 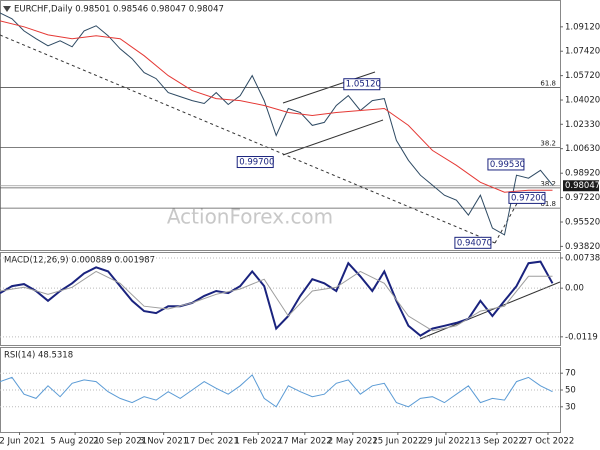 I want to click on x-tick-label: 20 Sep 2021, so click(x=120, y=442).